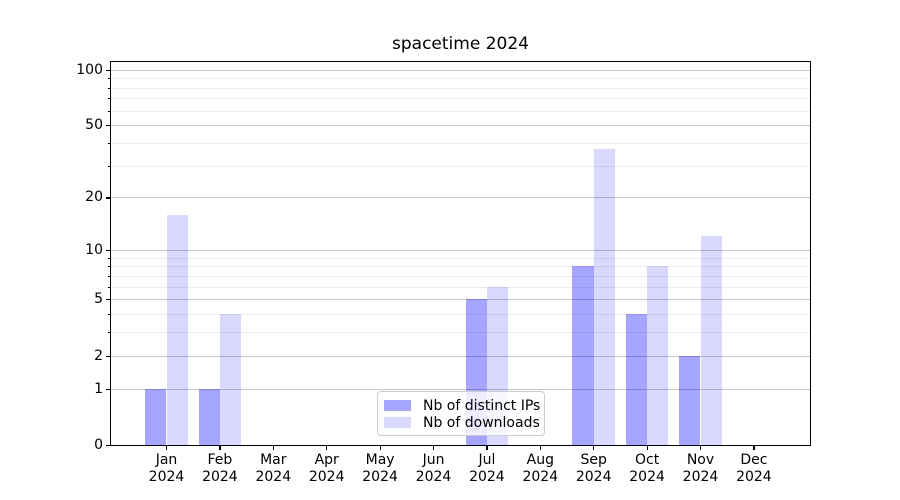  Describe the element at coordinates (177, 329) in the screenshot. I see `bar-downloads-jan` at that location.